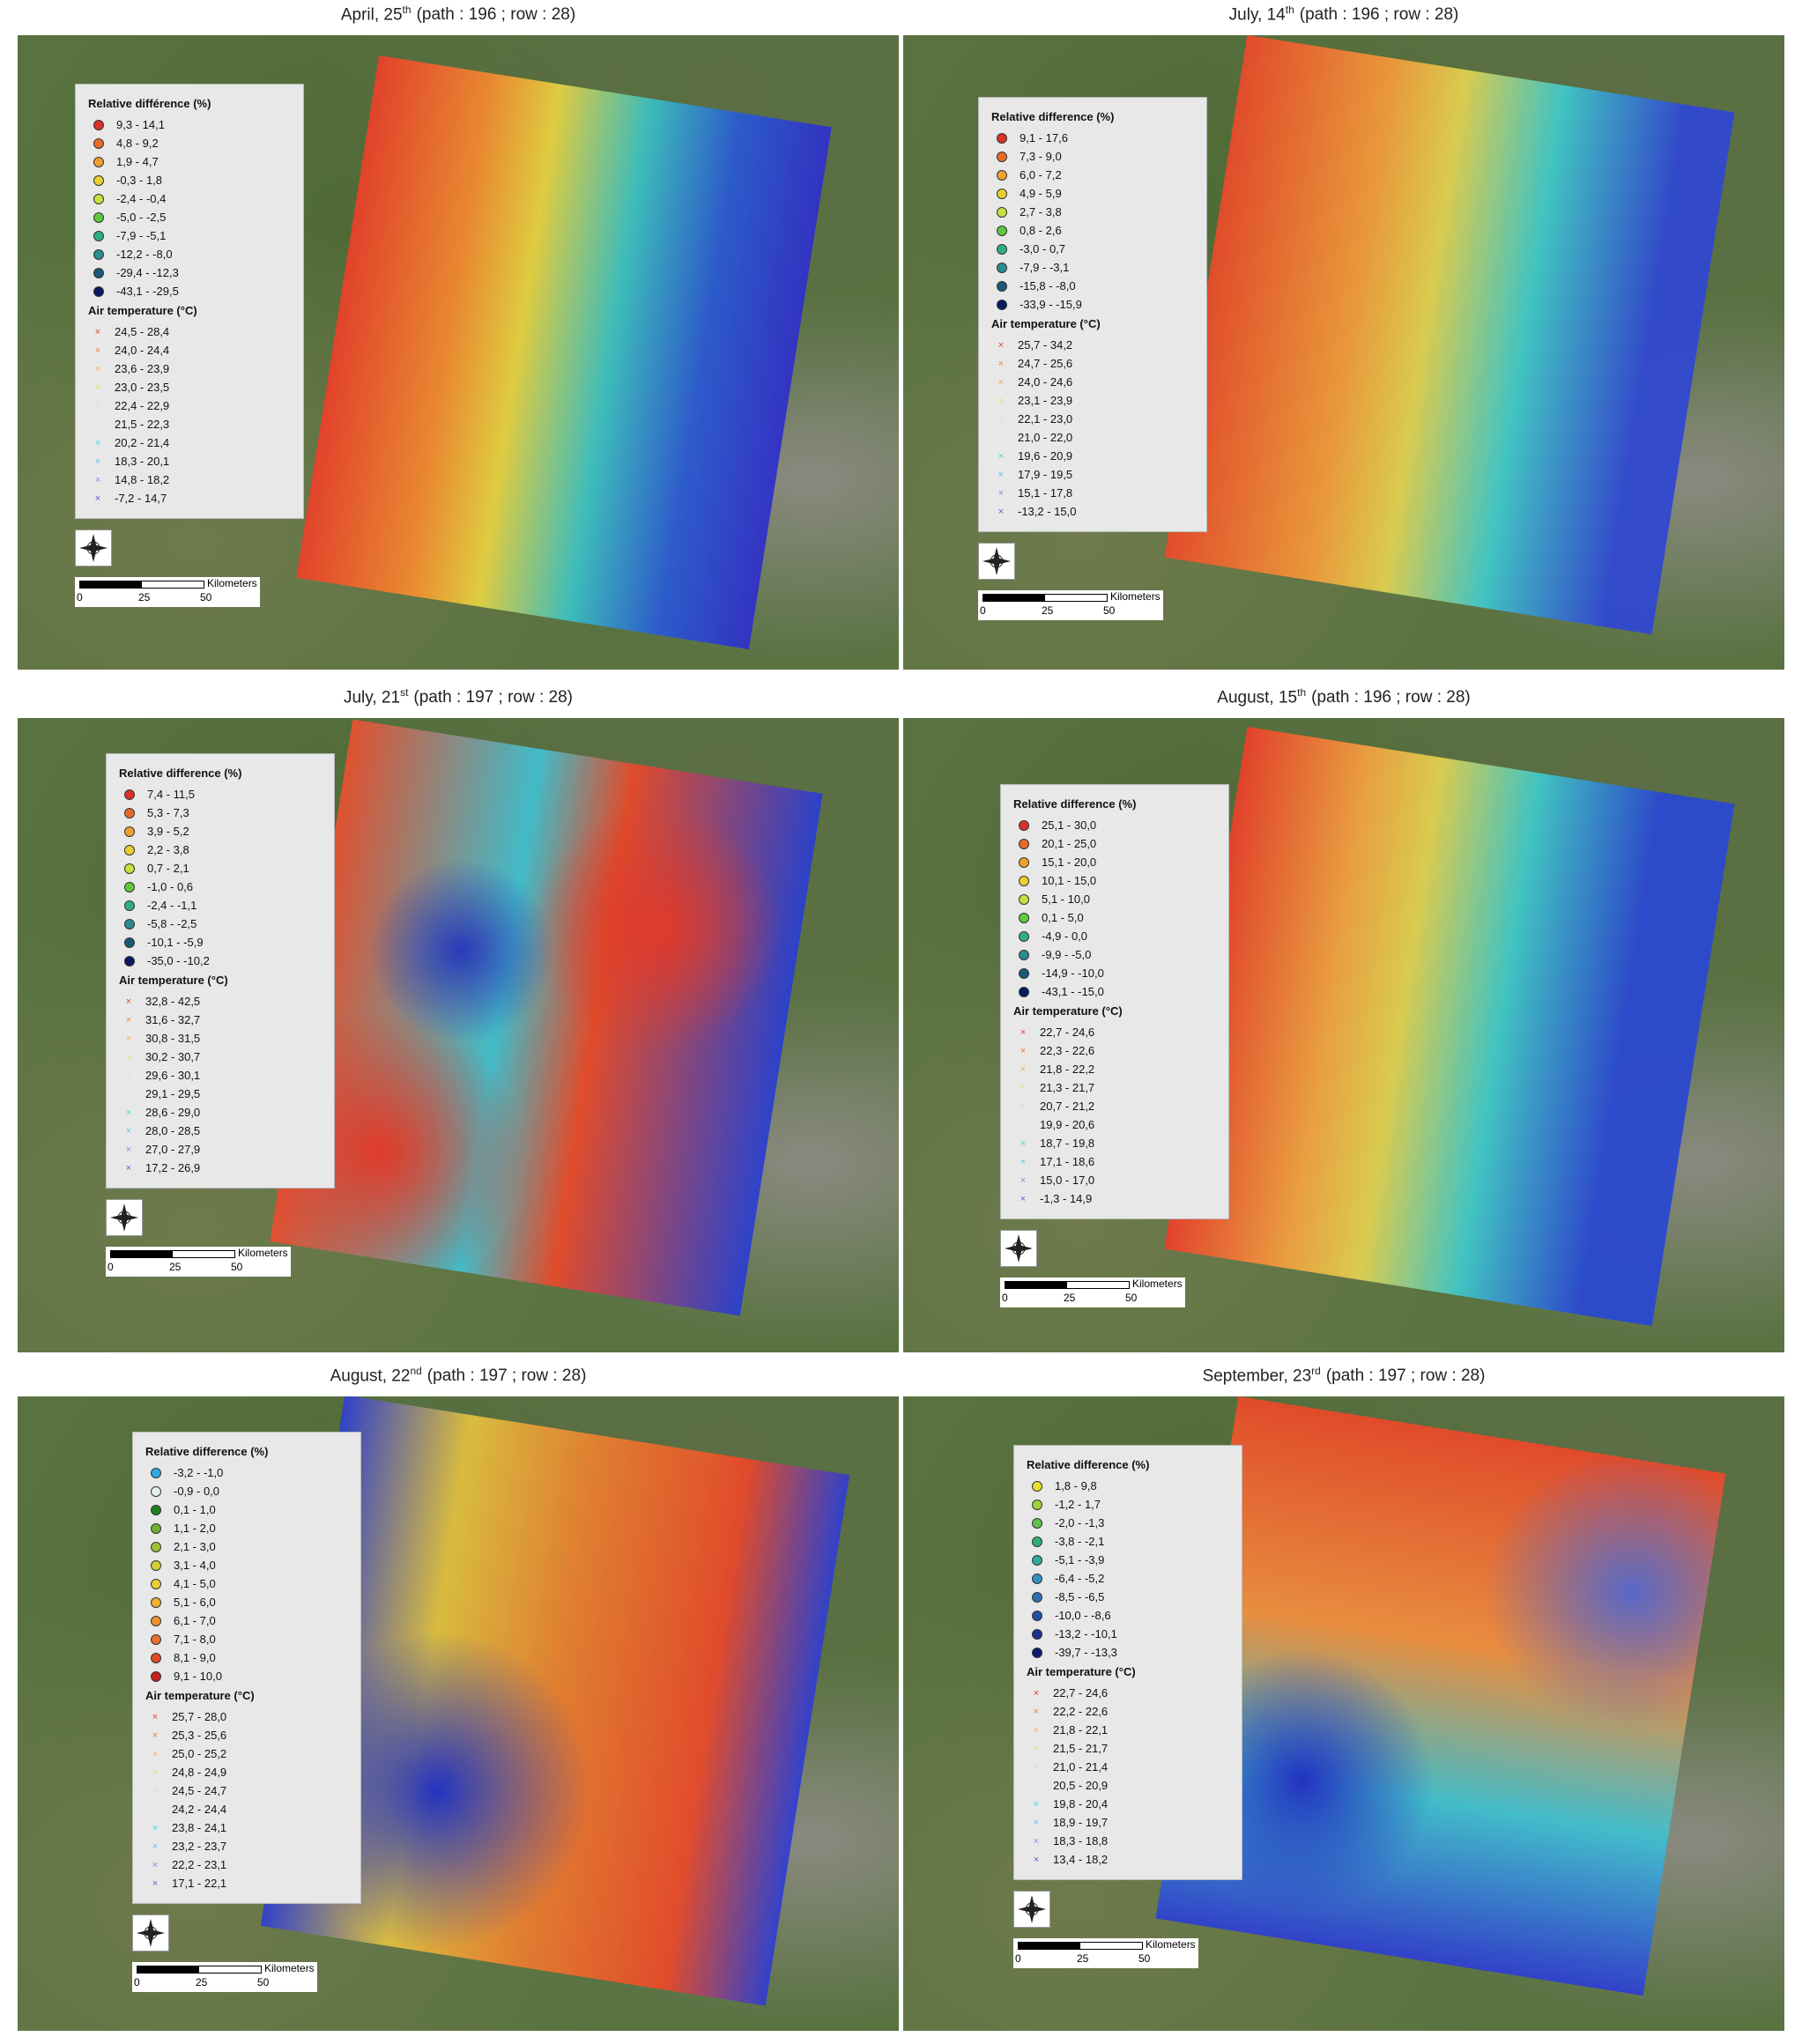  I want to click on legend-title: Relative différence (%), so click(149, 103).